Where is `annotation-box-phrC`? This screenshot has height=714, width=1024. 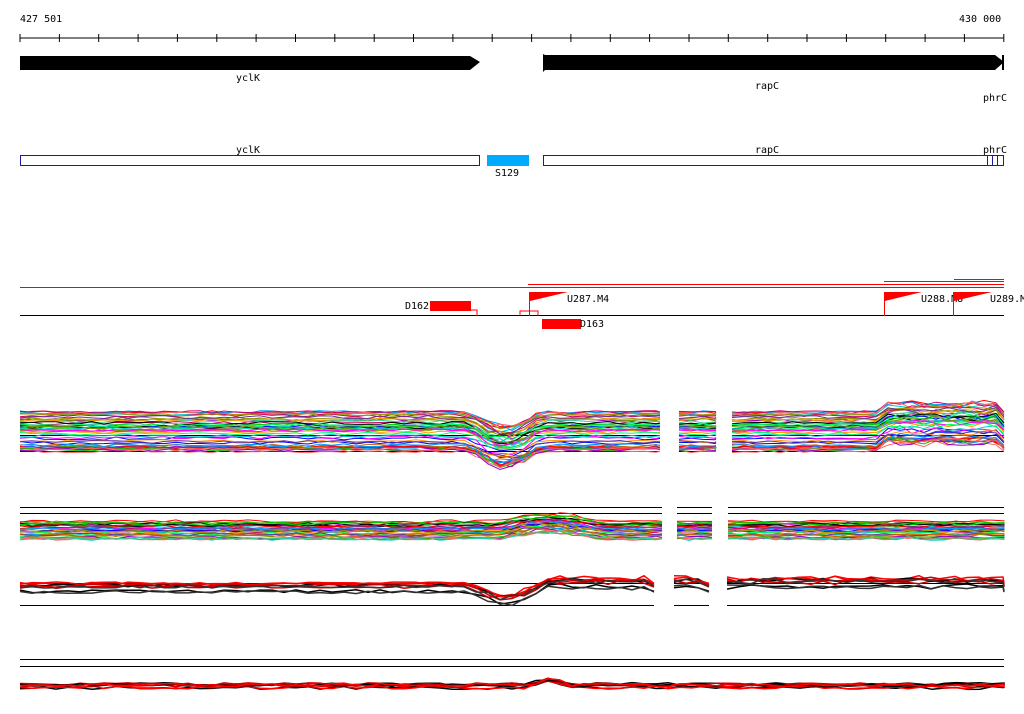 annotation-box-phrC is located at coordinates (995, 160).